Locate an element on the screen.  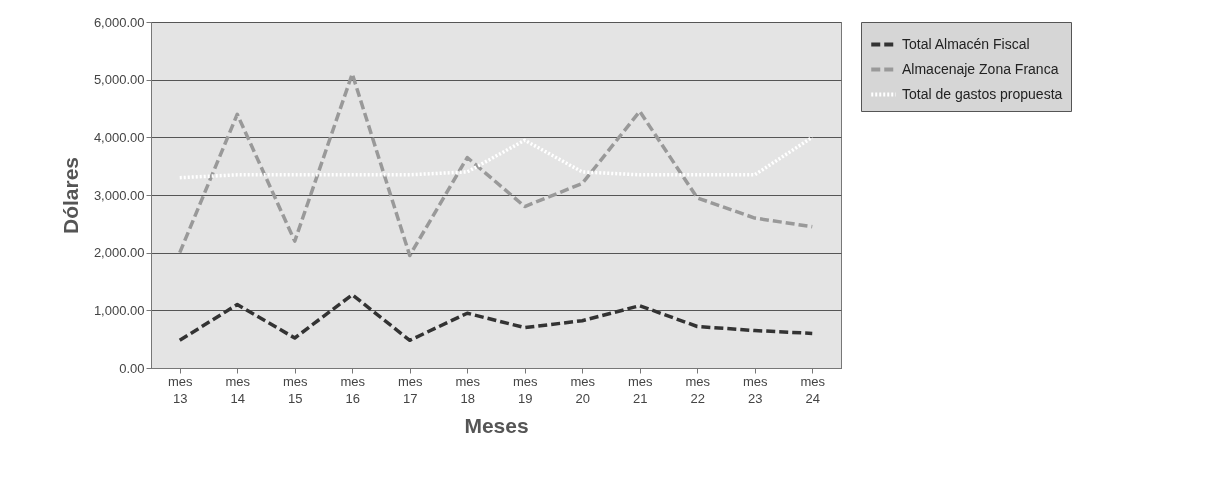
y-tick-label: 0.00 is located at coordinates (132, 368).